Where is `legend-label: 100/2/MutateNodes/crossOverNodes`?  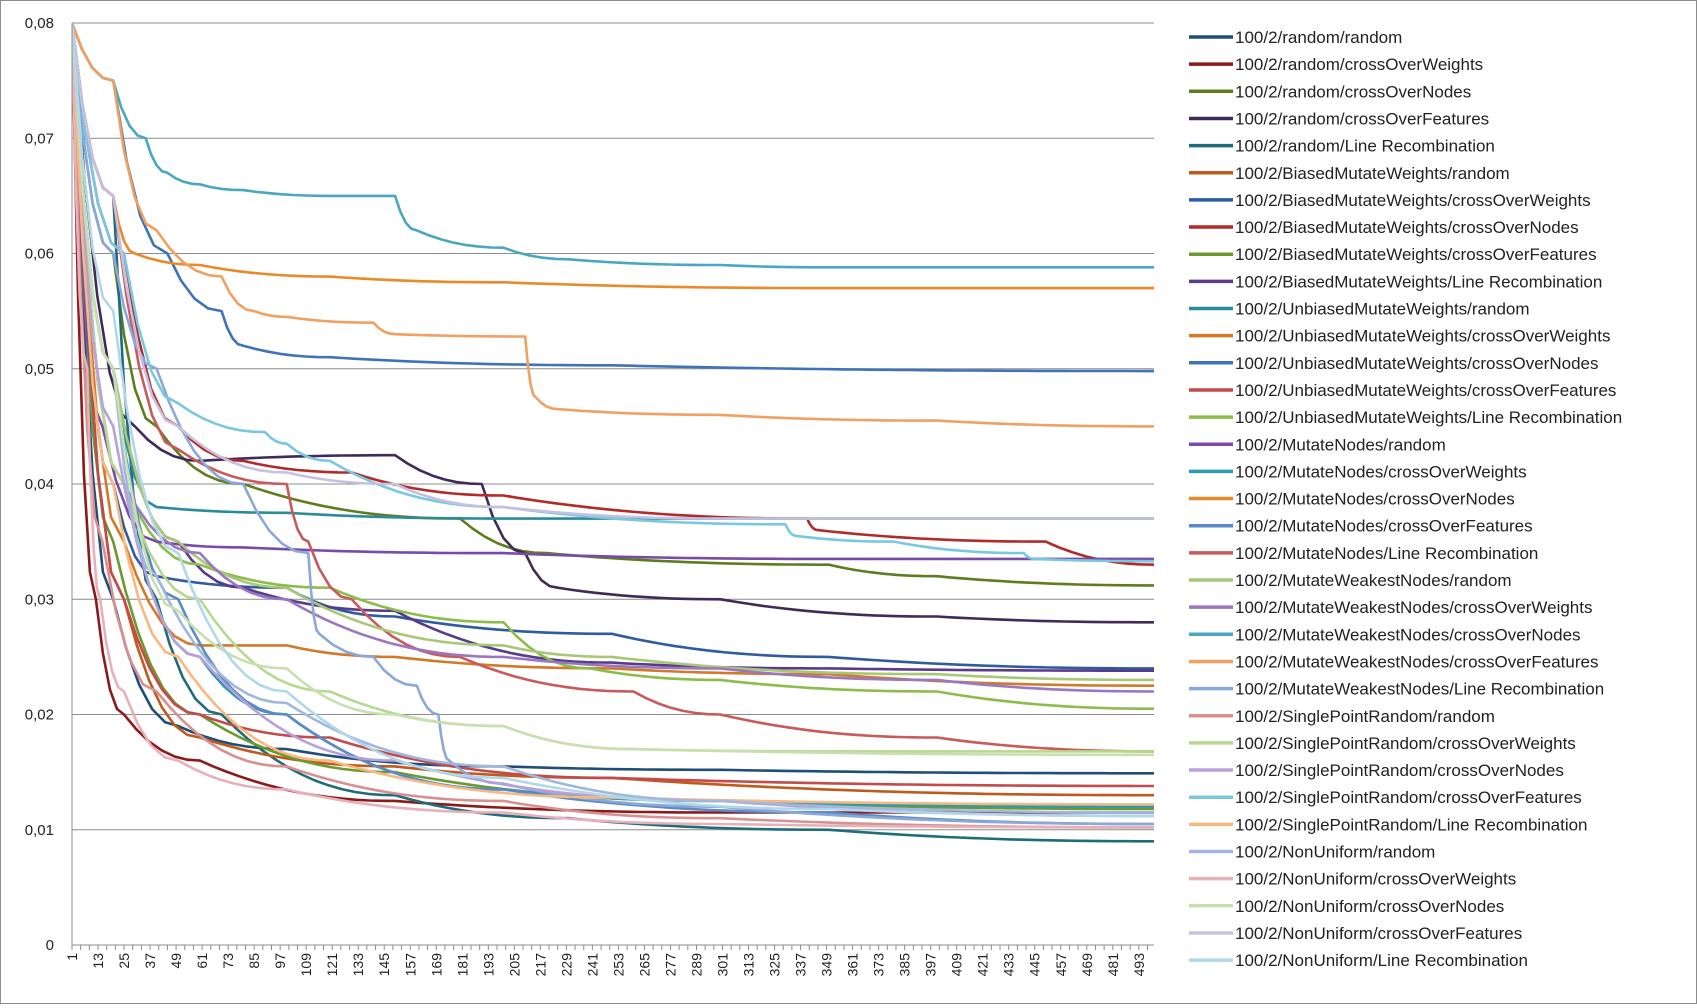 legend-label: 100/2/MutateNodes/crossOverNodes is located at coordinates (1375, 499).